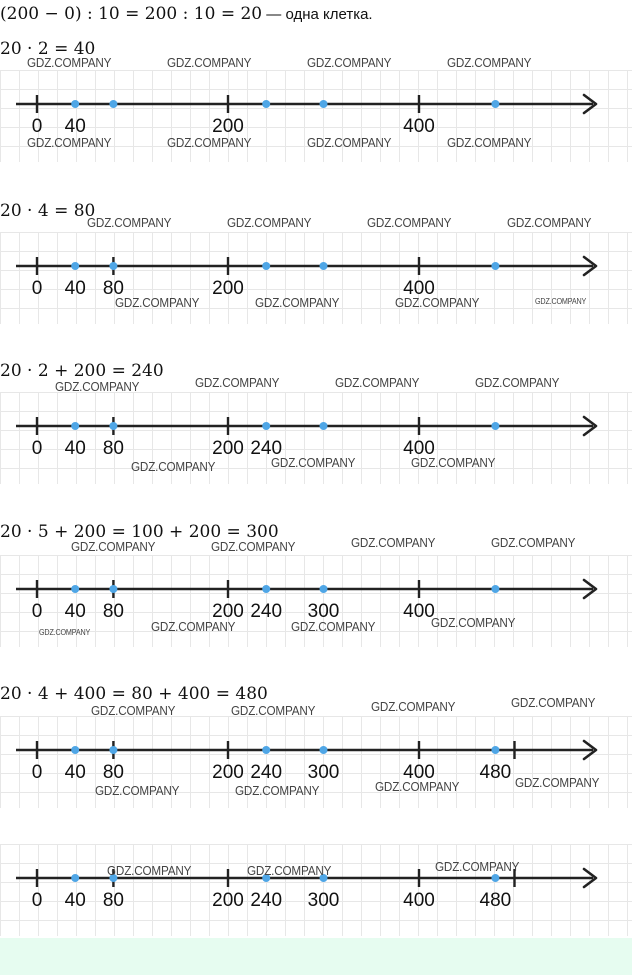  Describe the element at coordinates (317, 14) in the screenshot. I see `header-text: — одна клетка.` at that location.